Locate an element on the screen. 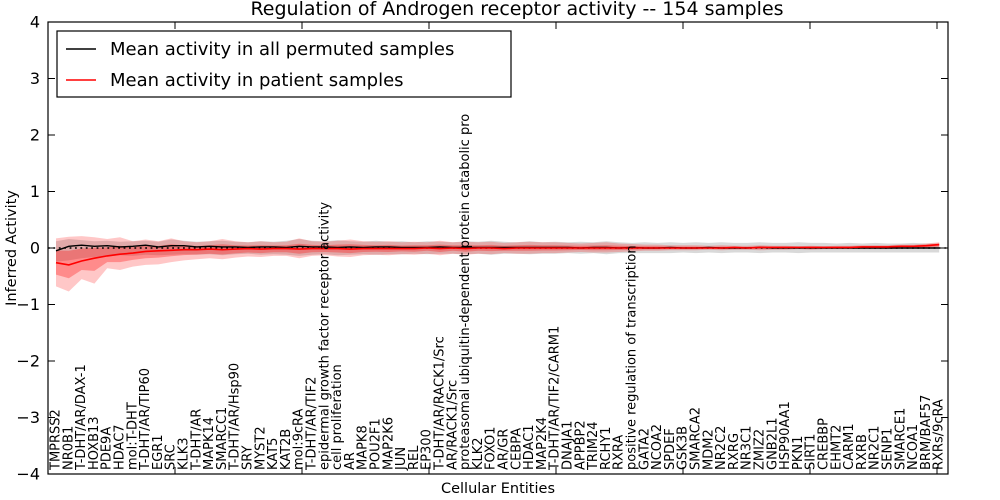 Image resolution: width=1000 pixels, height=500 pixels. x-tick-label: HSP90AA1 is located at coordinates (785, 435).